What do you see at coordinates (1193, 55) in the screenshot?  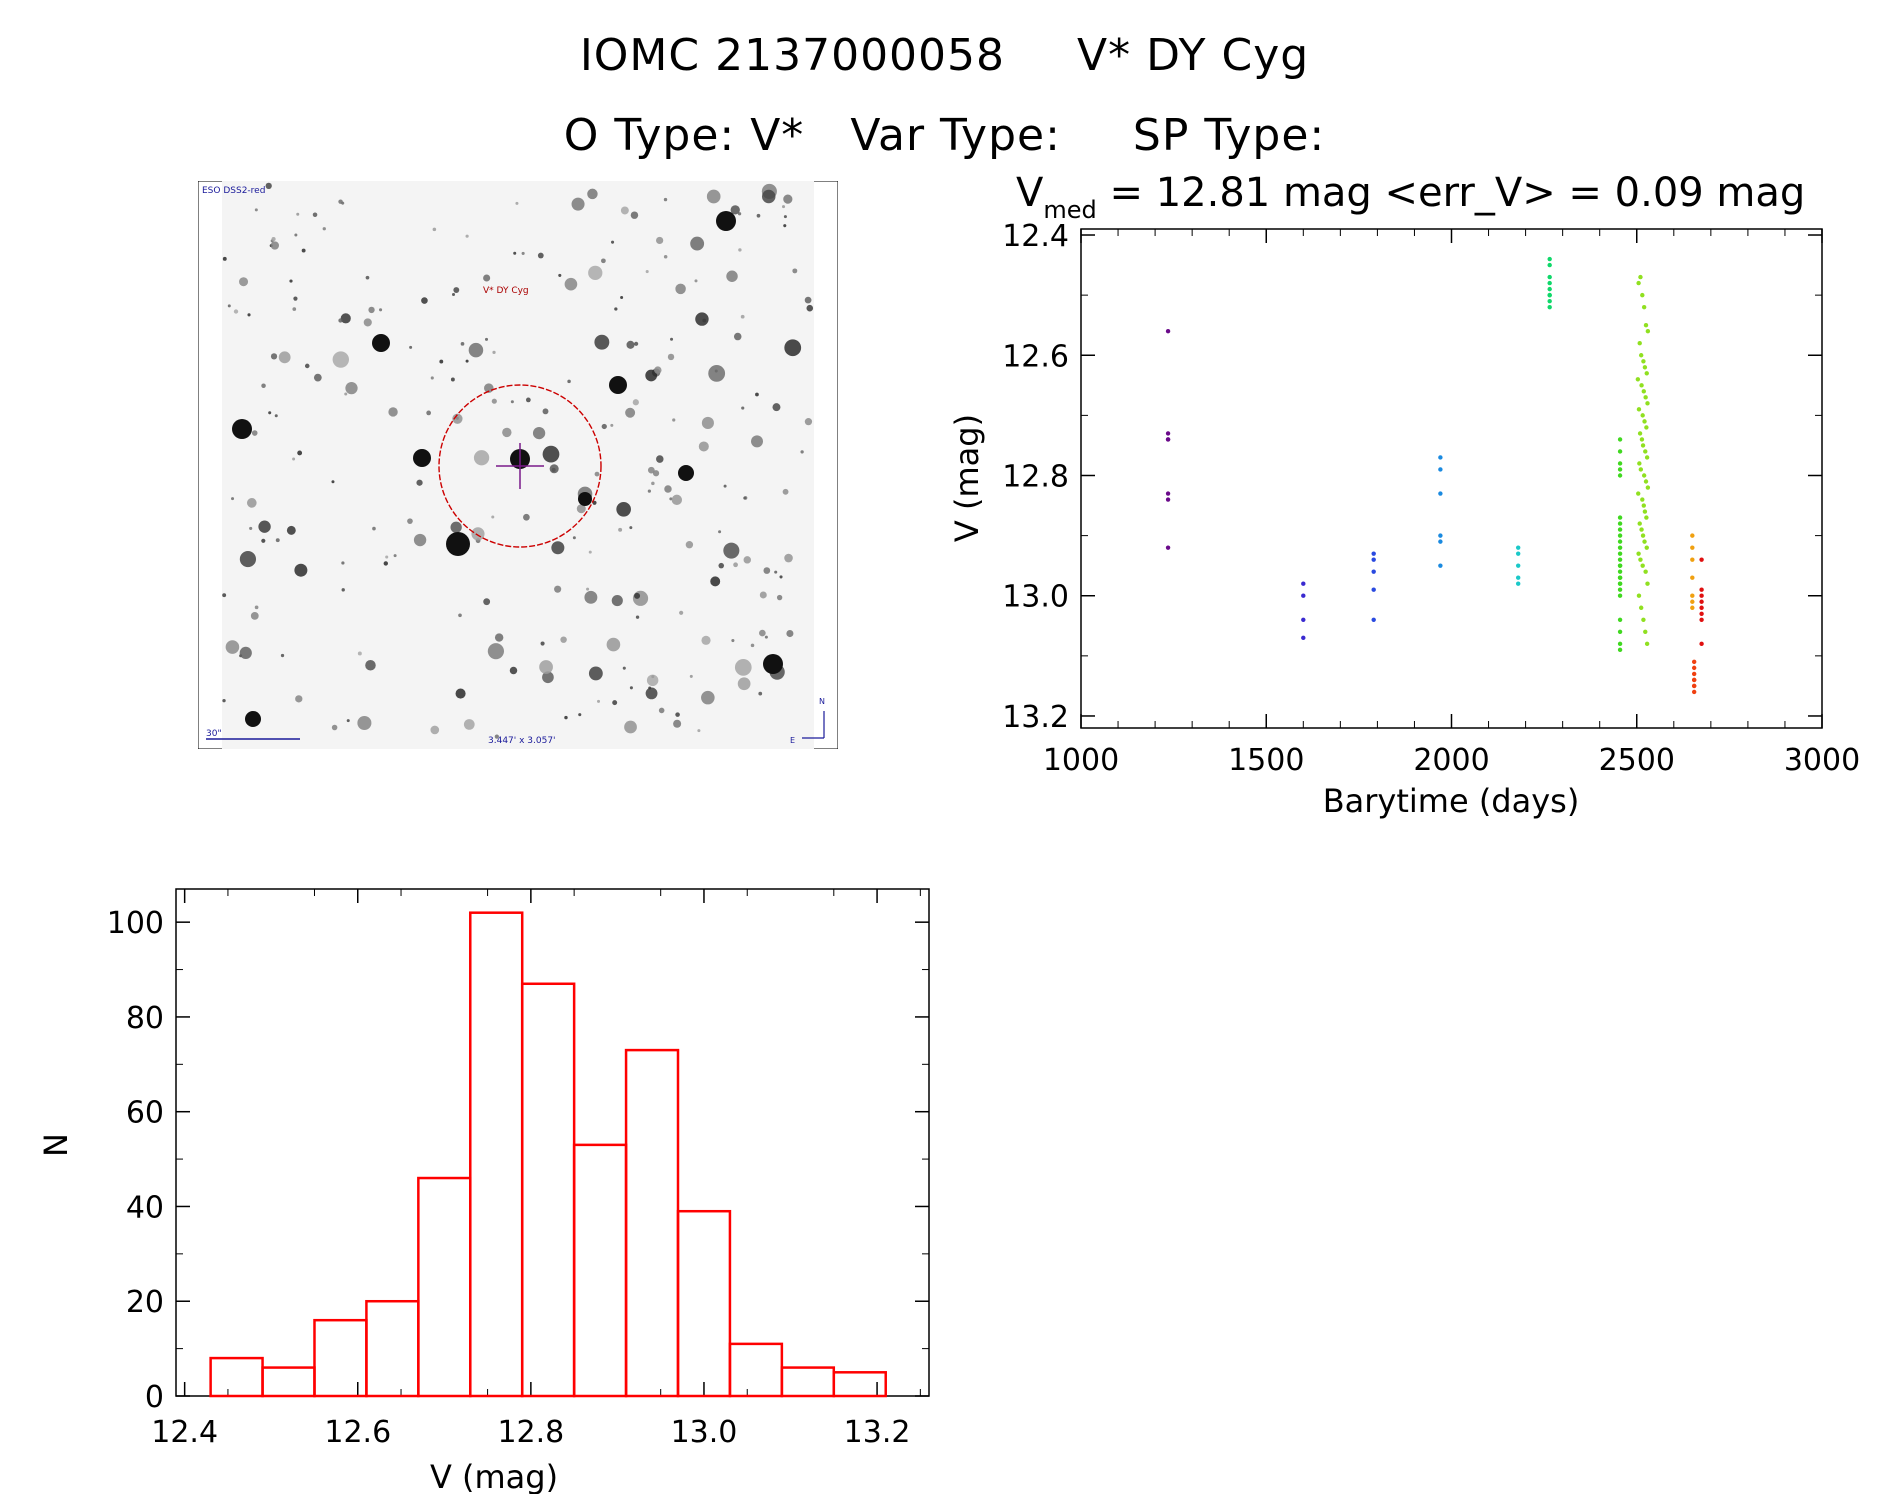 I see `object-name: V* DY Cyg` at bounding box center [1193, 55].